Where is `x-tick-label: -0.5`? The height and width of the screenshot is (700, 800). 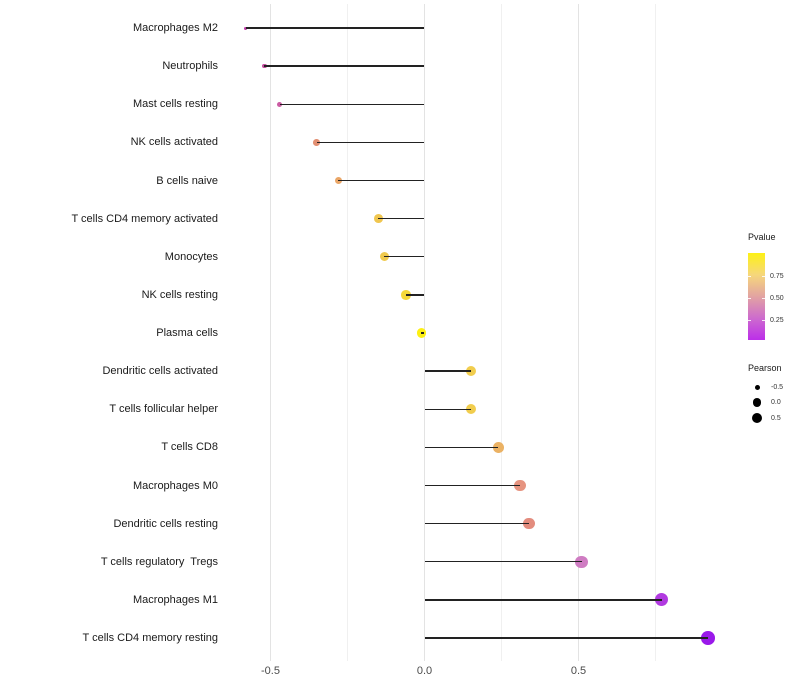
x-tick-label: -0.5 is located at coordinates (270, 671).